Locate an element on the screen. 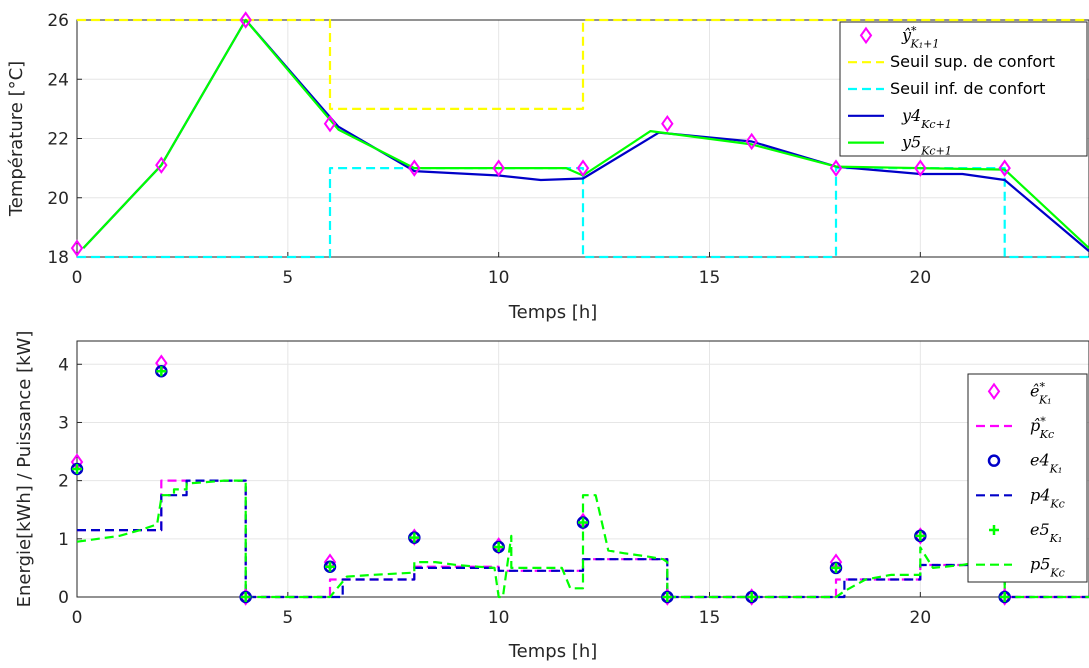  legend-swatch-e4 is located at coordinates (994, 460).